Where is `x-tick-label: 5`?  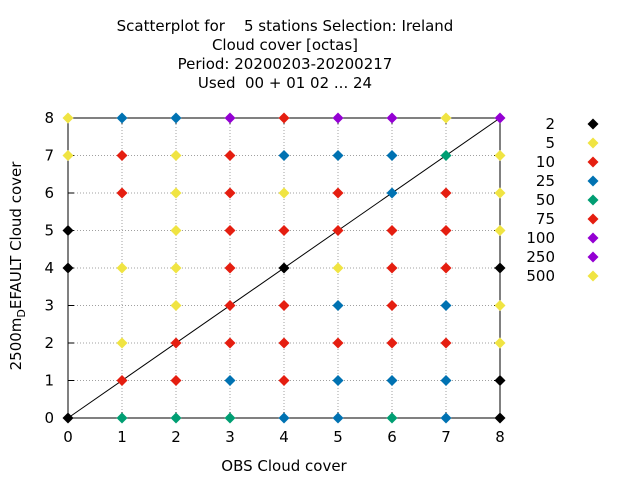
x-tick-label: 5 is located at coordinates (338, 437).